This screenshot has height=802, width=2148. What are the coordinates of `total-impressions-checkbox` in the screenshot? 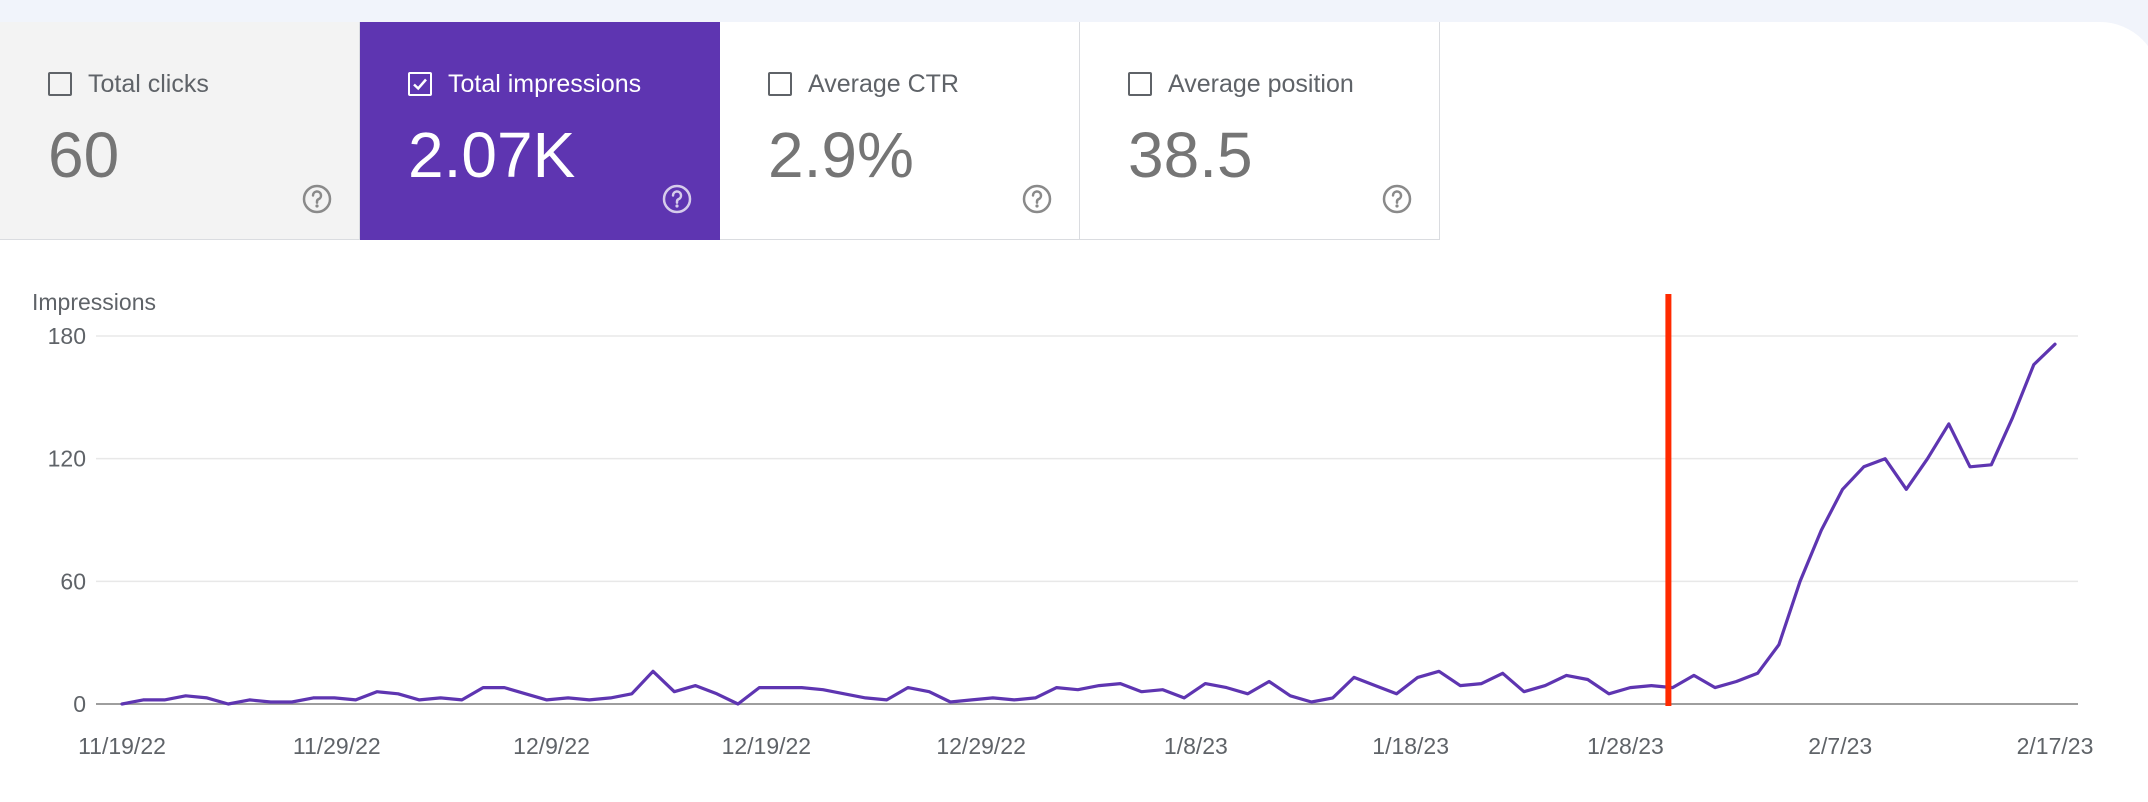 It's located at (420, 84).